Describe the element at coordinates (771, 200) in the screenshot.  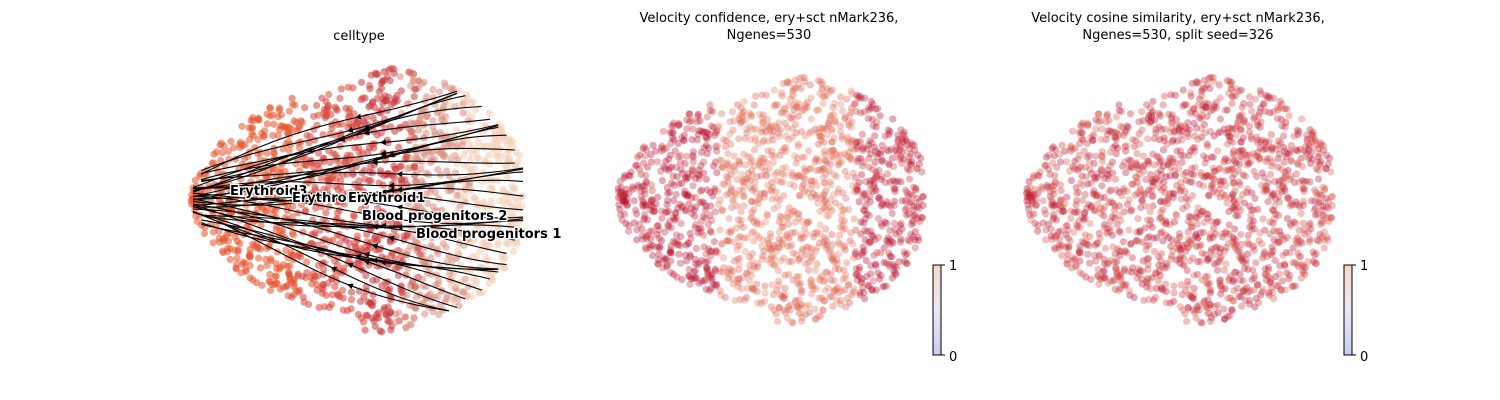
I see `panel-confidence-points` at that location.